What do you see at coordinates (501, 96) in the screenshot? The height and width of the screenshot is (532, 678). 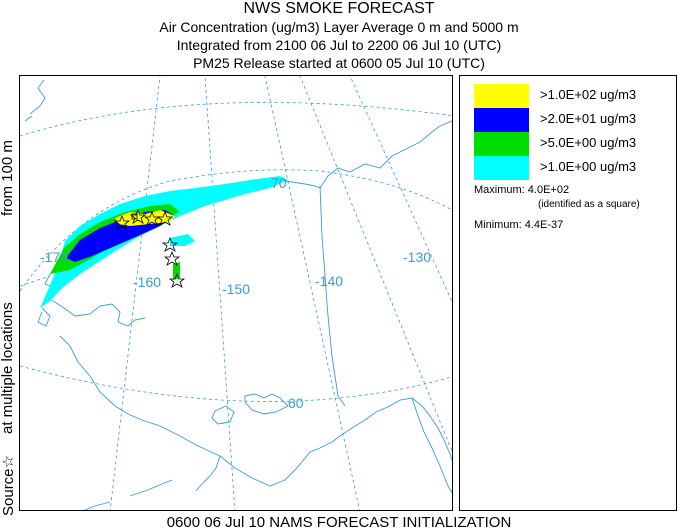 I see `legend-swatch-yellow` at bounding box center [501, 96].